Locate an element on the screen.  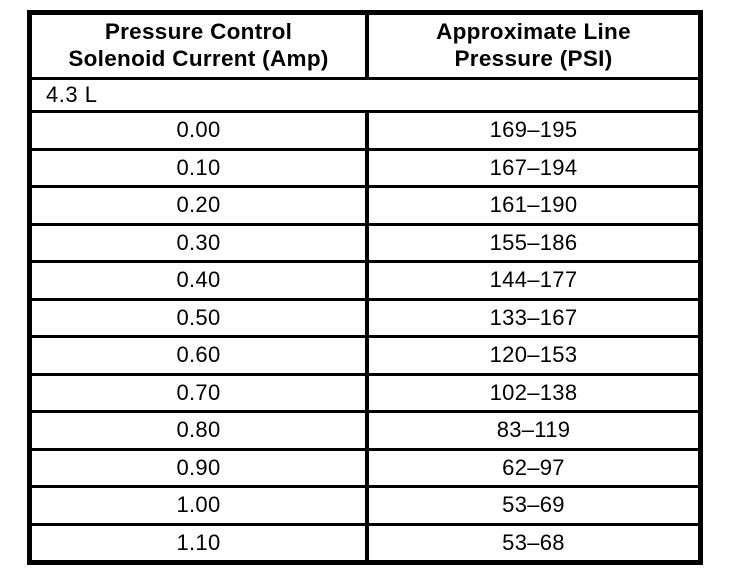
table-row: 1.00 53–69 is located at coordinates (365, 504).